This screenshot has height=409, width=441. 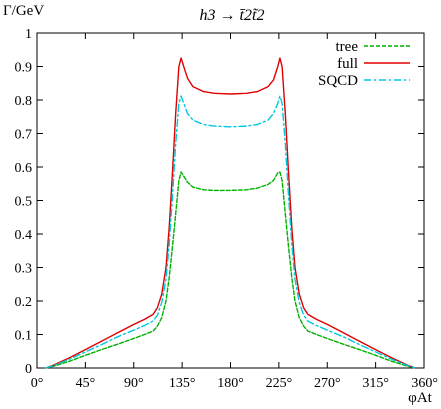 What do you see at coordinates (28, 369) in the screenshot?
I see `y-tick-label: 0` at bounding box center [28, 369].